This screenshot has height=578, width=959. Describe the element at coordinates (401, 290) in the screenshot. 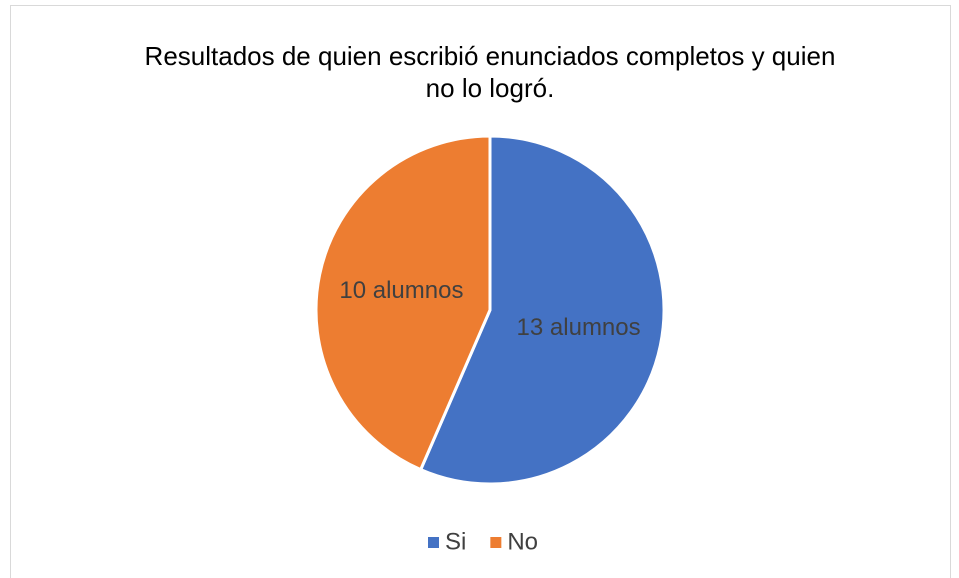

I see `data-label: 10 alumnos` at that location.